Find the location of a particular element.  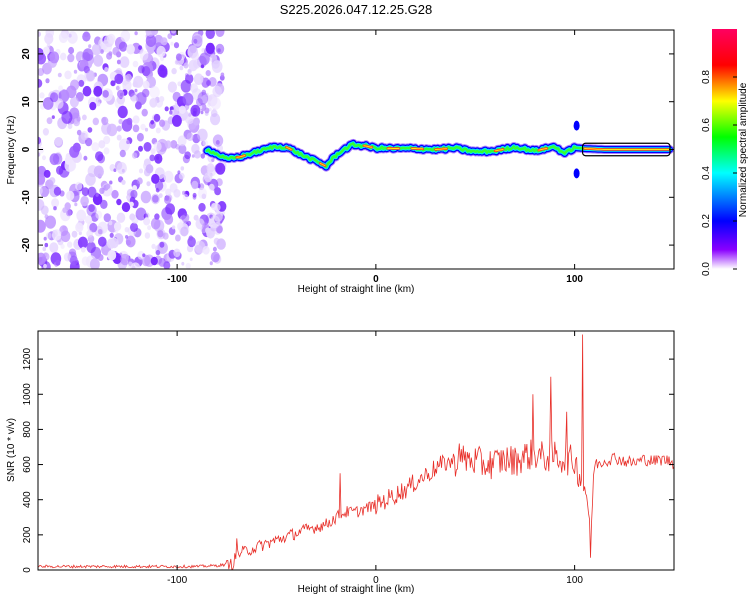

snr-ylabel: SNR (10 * v/v) is located at coordinates (11, 450).